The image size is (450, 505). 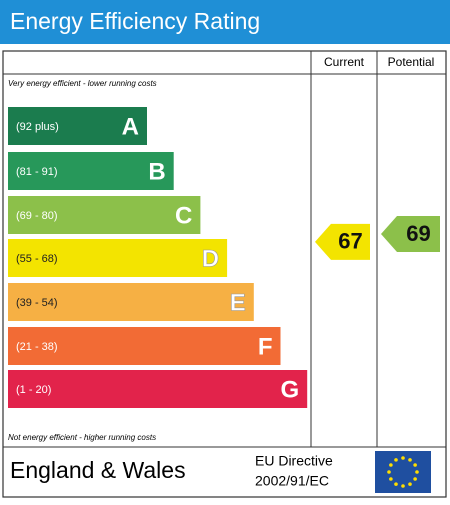 I want to click on header: Potential, so click(x=411, y=62).